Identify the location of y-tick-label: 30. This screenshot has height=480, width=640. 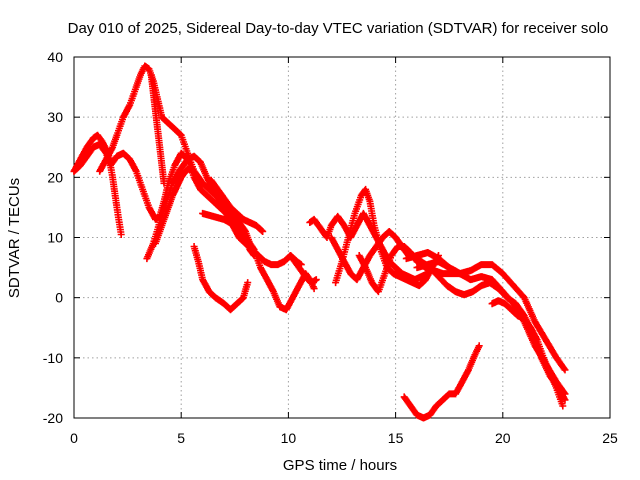
(55, 117).